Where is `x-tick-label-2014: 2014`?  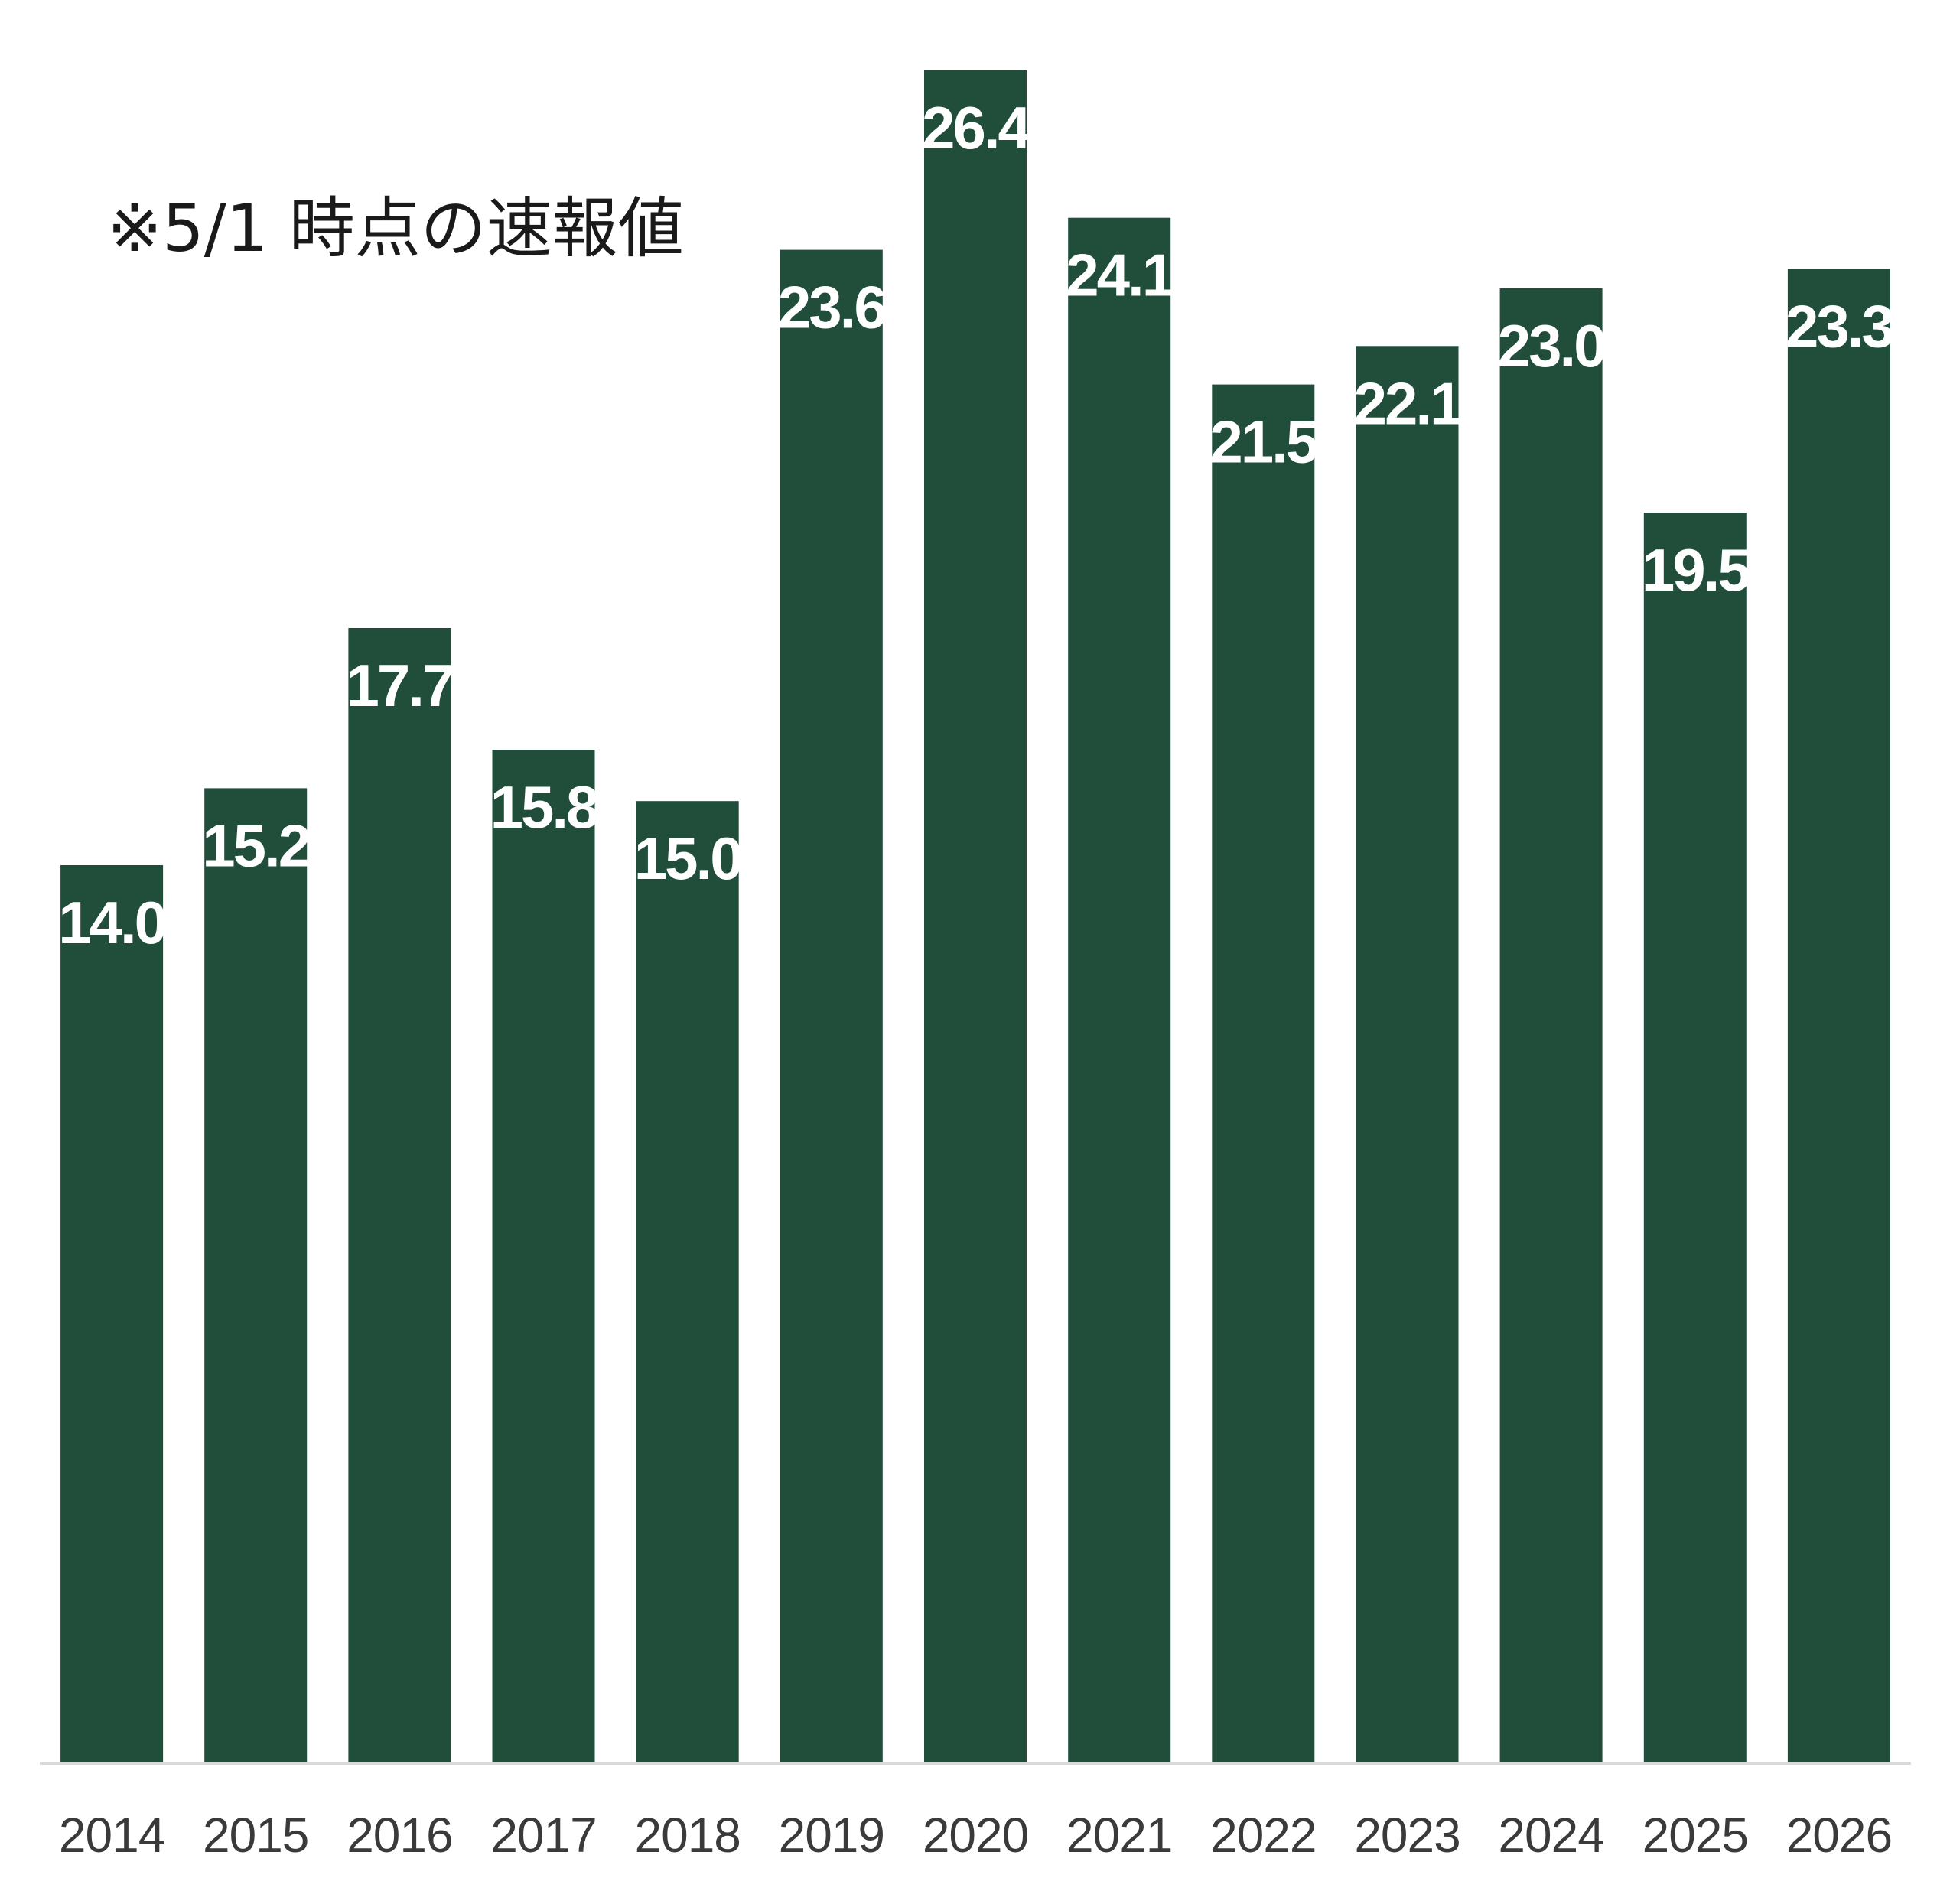
x-tick-label-2014: 2014 is located at coordinates (111, 1836).